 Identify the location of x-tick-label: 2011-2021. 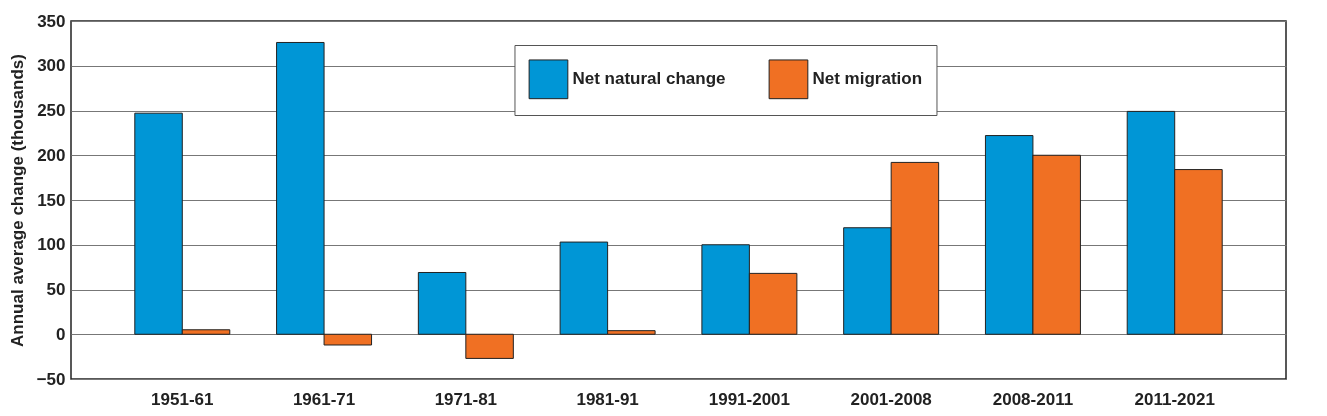
(1174, 399).